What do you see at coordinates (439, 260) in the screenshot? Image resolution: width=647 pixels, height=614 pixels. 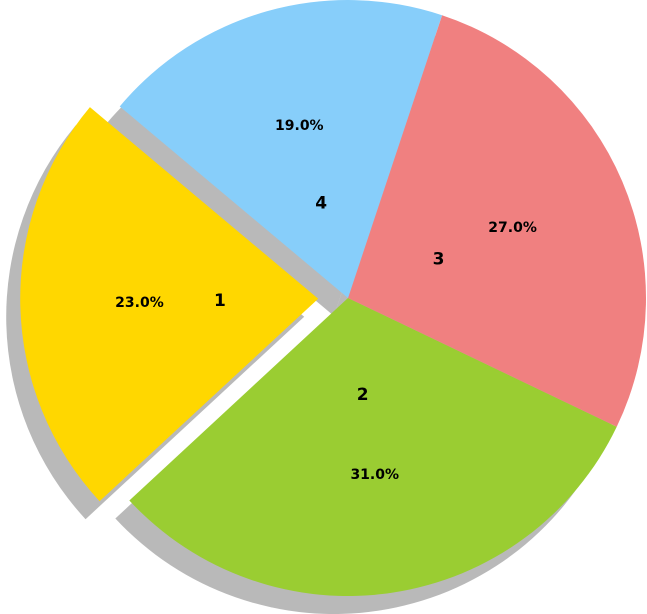 I see `pie-category-label-3: 3` at bounding box center [439, 260].